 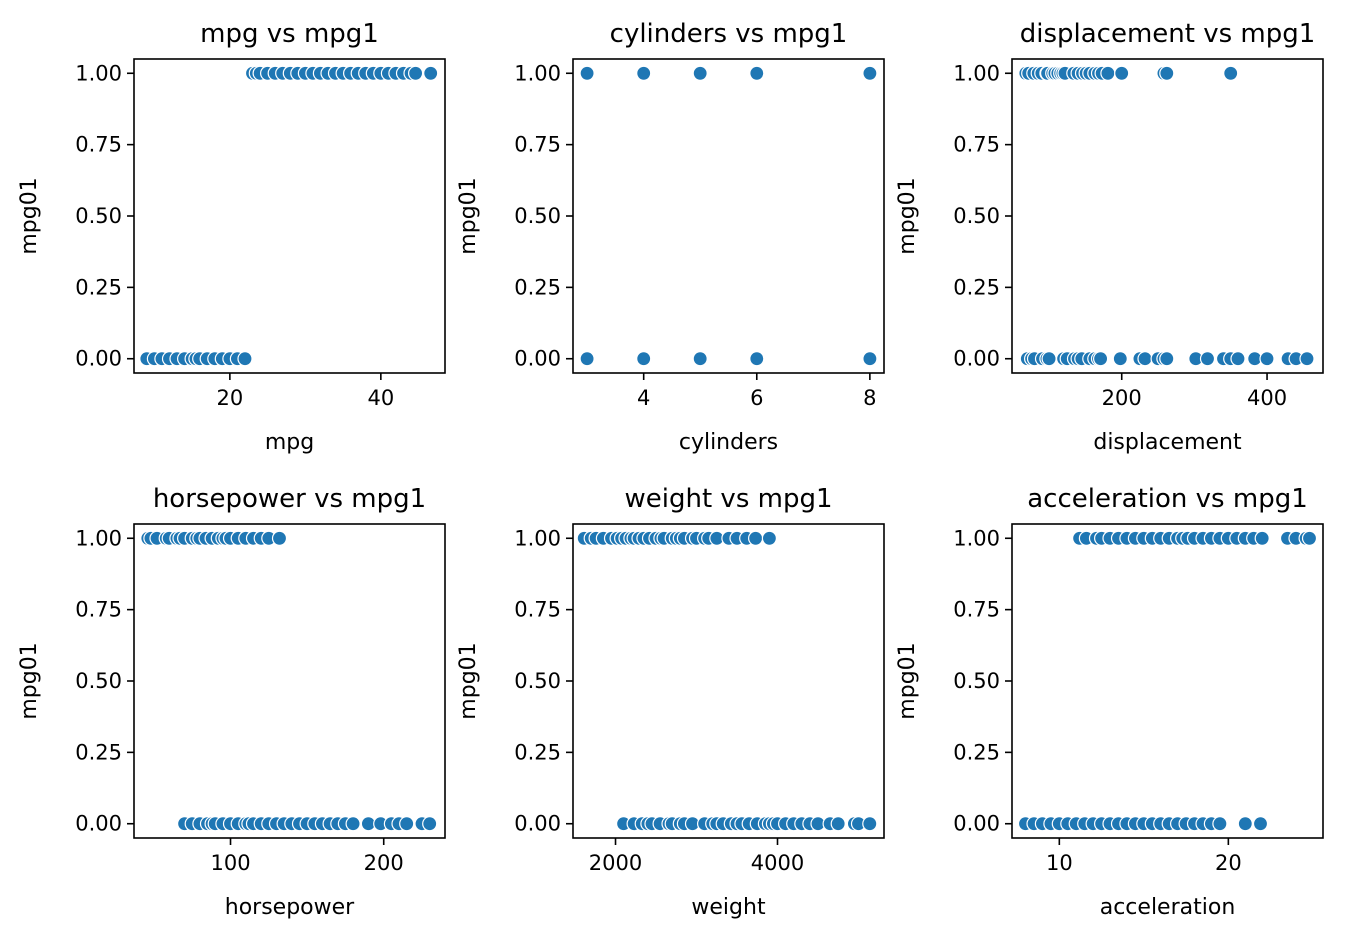 What do you see at coordinates (756, 398) in the screenshot?
I see `x-tick-label: 6` at bounding box center [756, 398].